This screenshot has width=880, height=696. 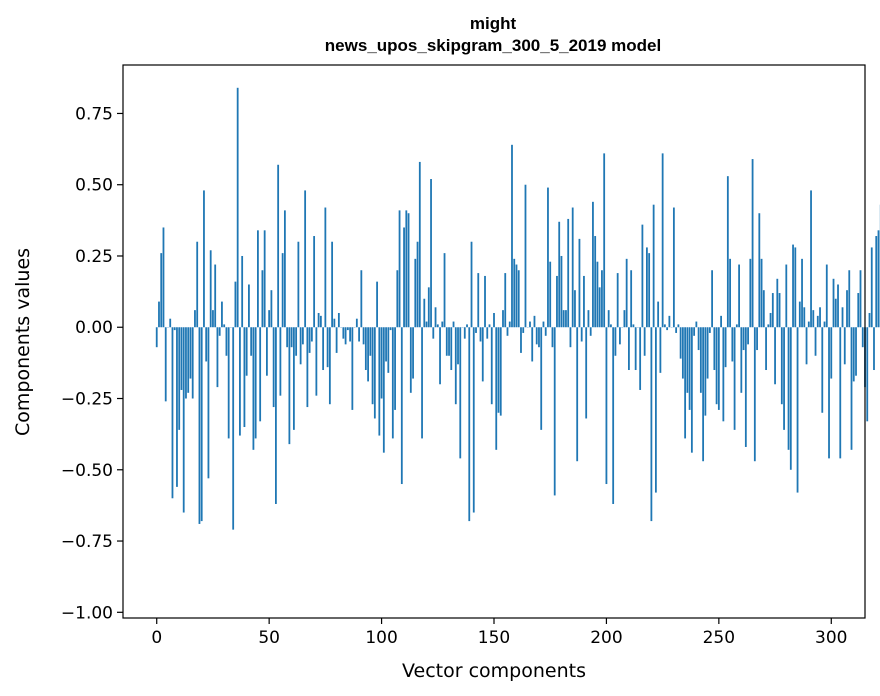 What do you see at coordinates (94, 114) in the screenshot?
I see `y-tick-label: 0.75` at bounding box center [94, 114].